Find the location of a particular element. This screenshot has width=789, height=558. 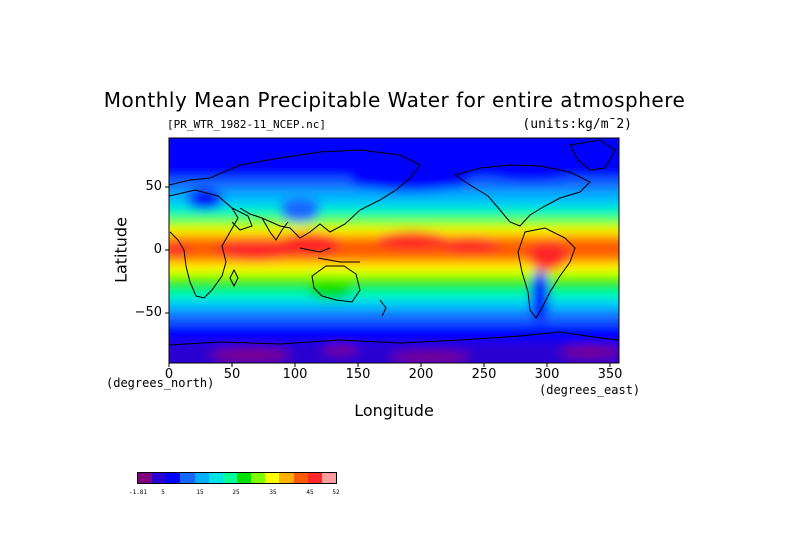

colorbar-tick: -1.81 is located at coordinates (138, 492).